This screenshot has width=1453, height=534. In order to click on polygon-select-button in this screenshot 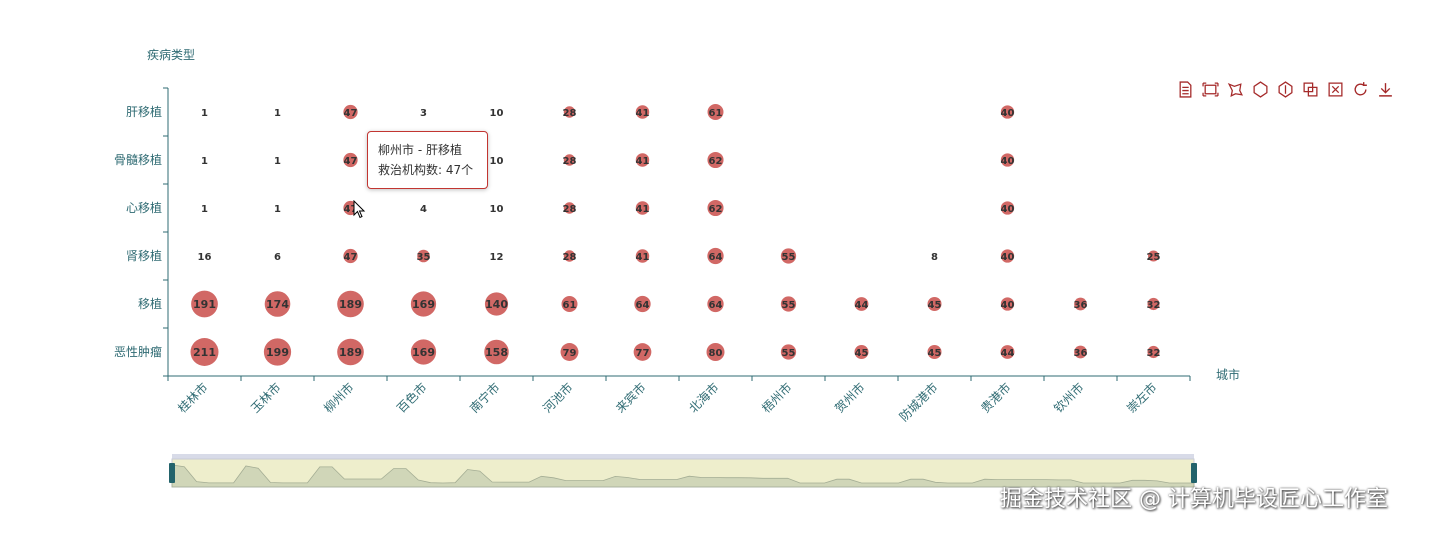, I will do `click(1285, 89)`.